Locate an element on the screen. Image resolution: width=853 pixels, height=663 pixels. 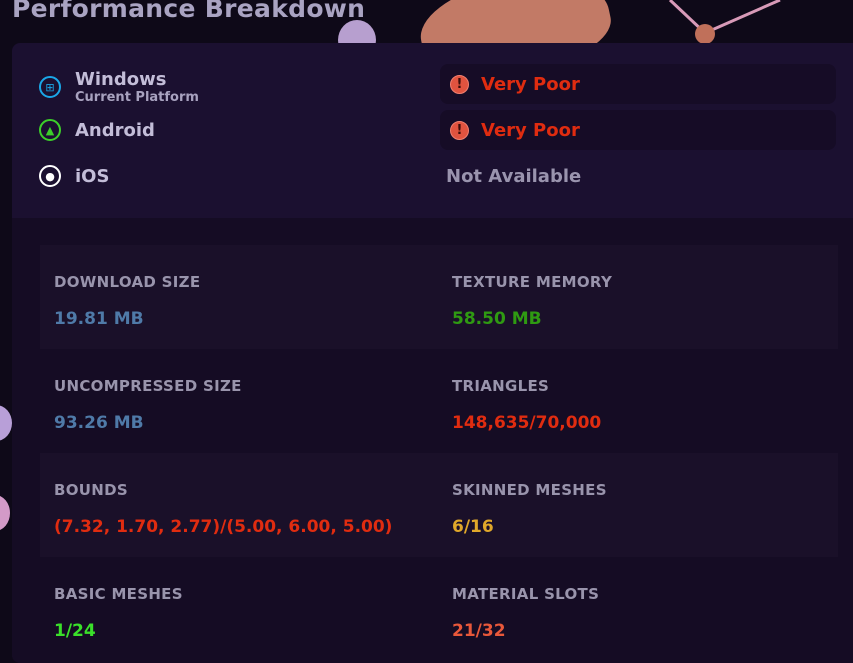
stat-value: 6/16 is located at coordinates (473, 527).